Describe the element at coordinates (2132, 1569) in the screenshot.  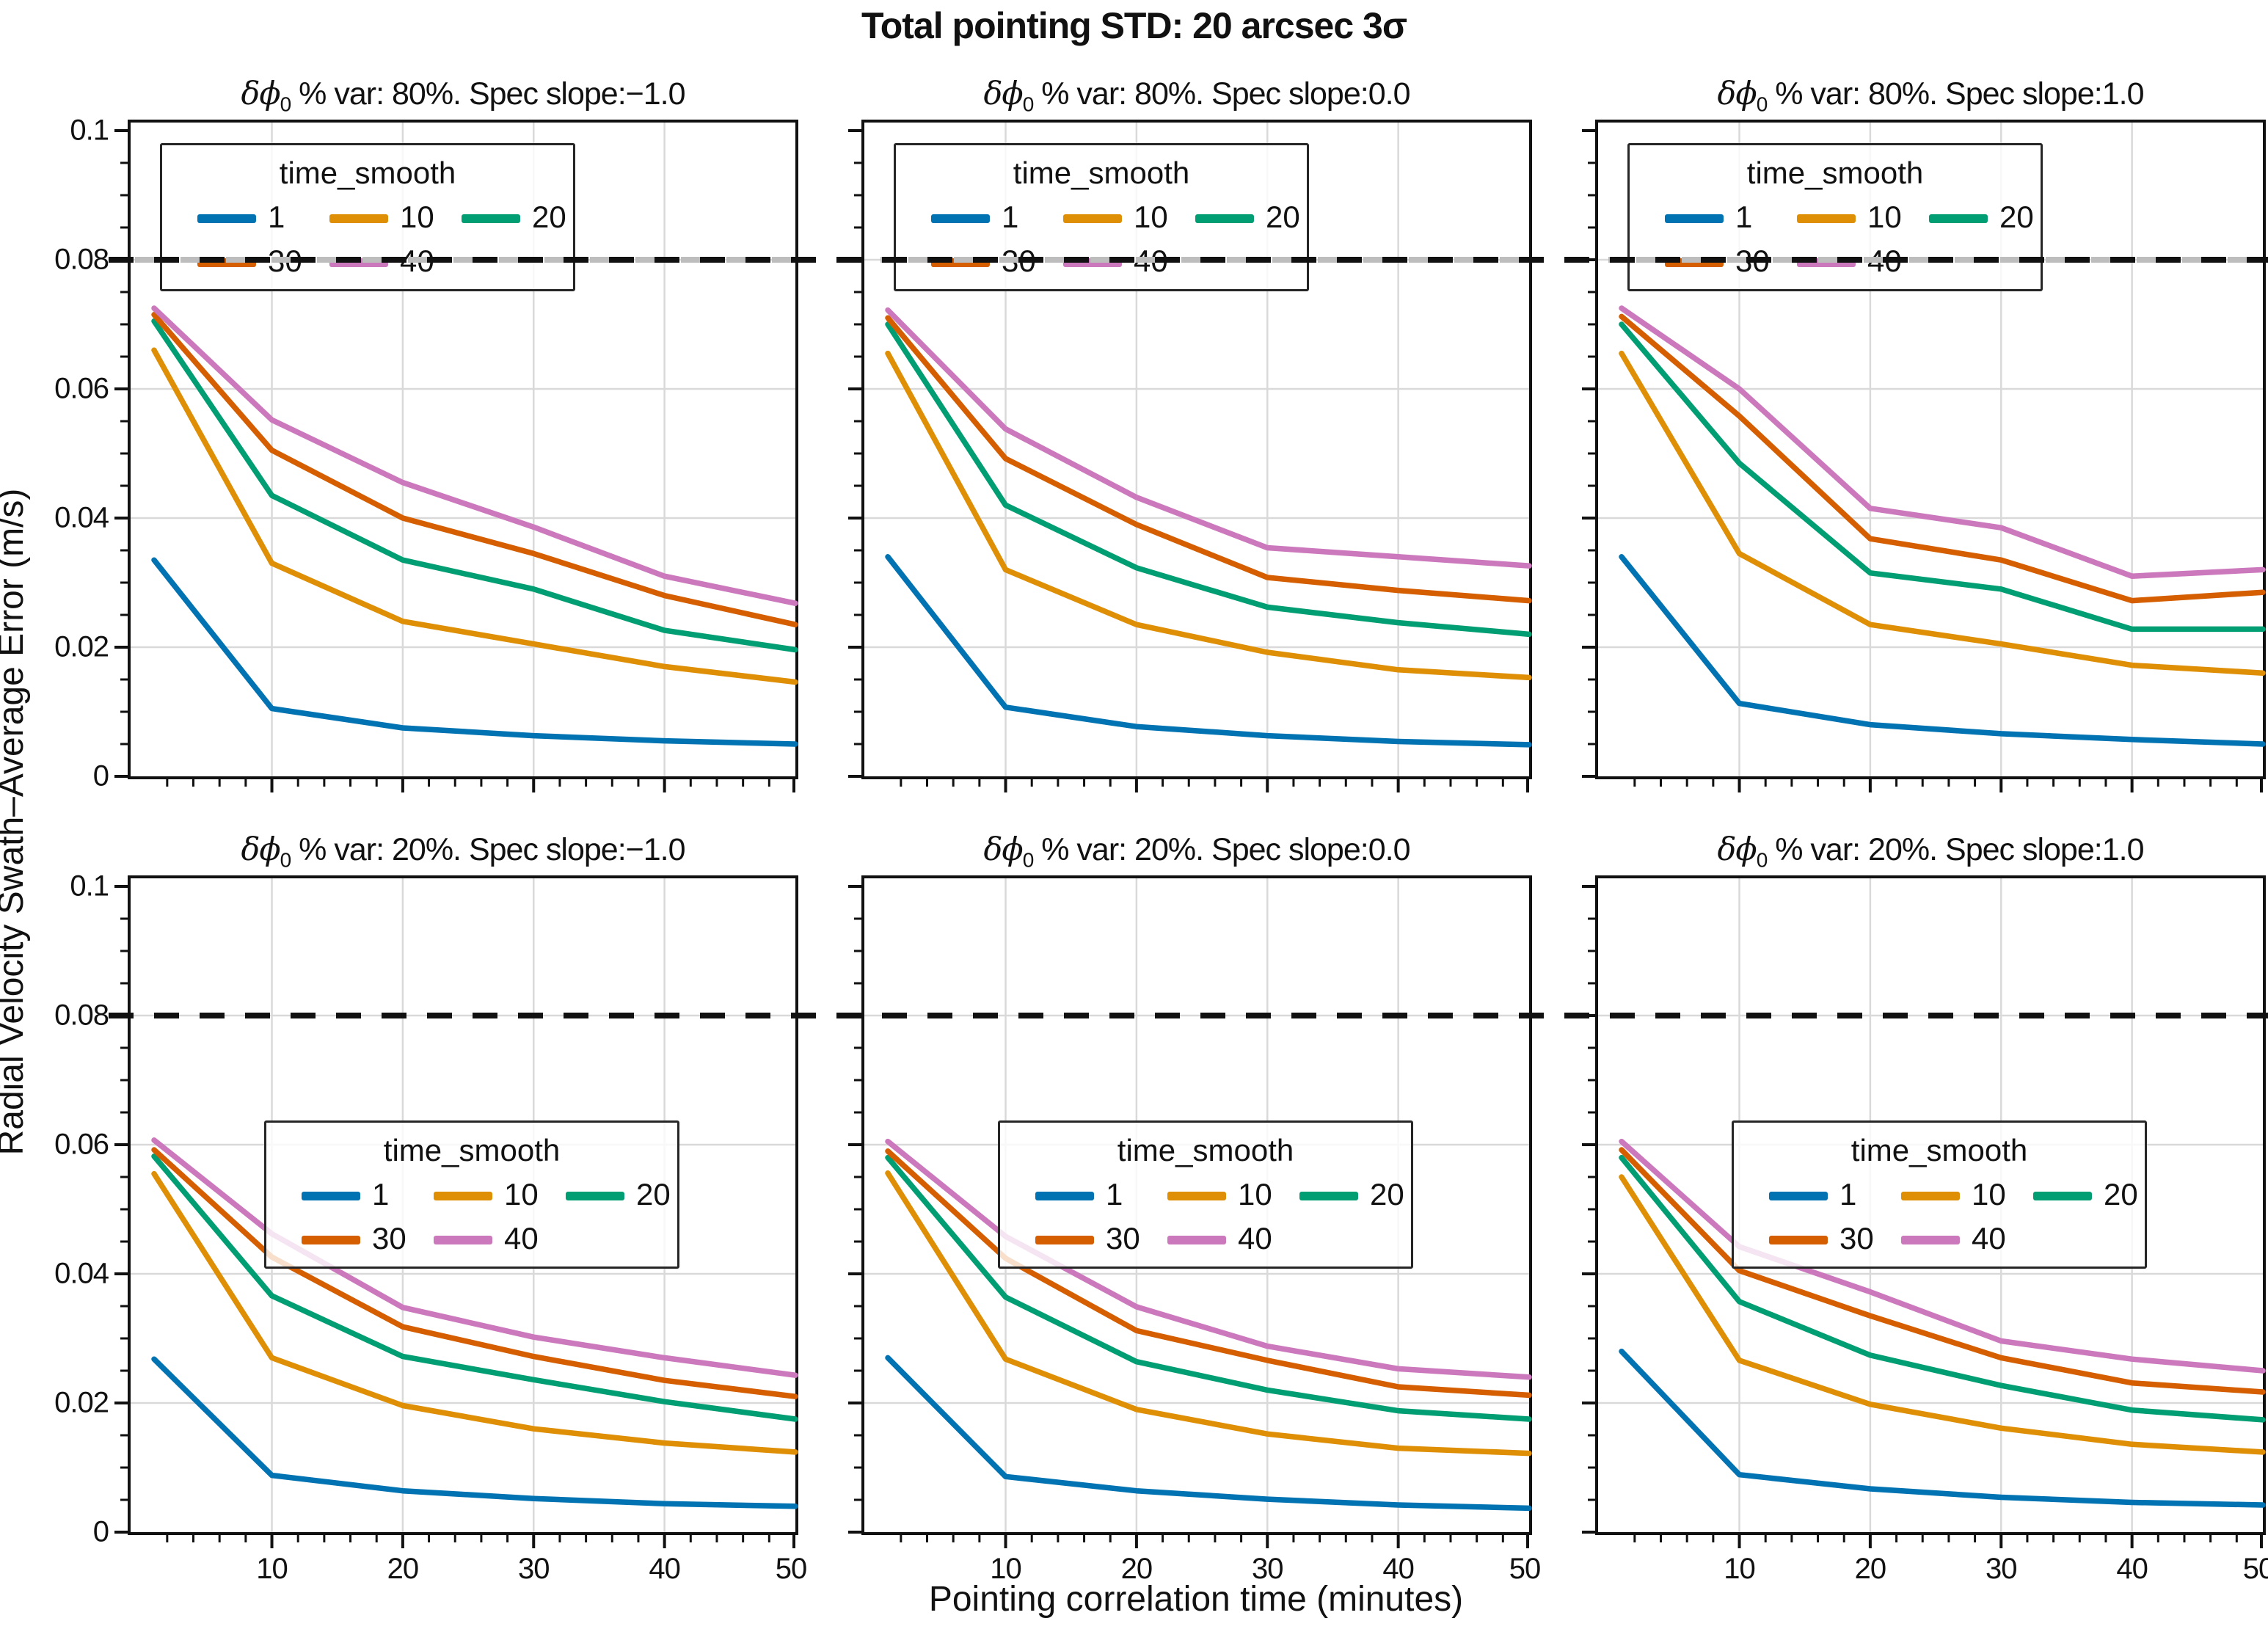
I see `x-tick-label: 40` at that location.